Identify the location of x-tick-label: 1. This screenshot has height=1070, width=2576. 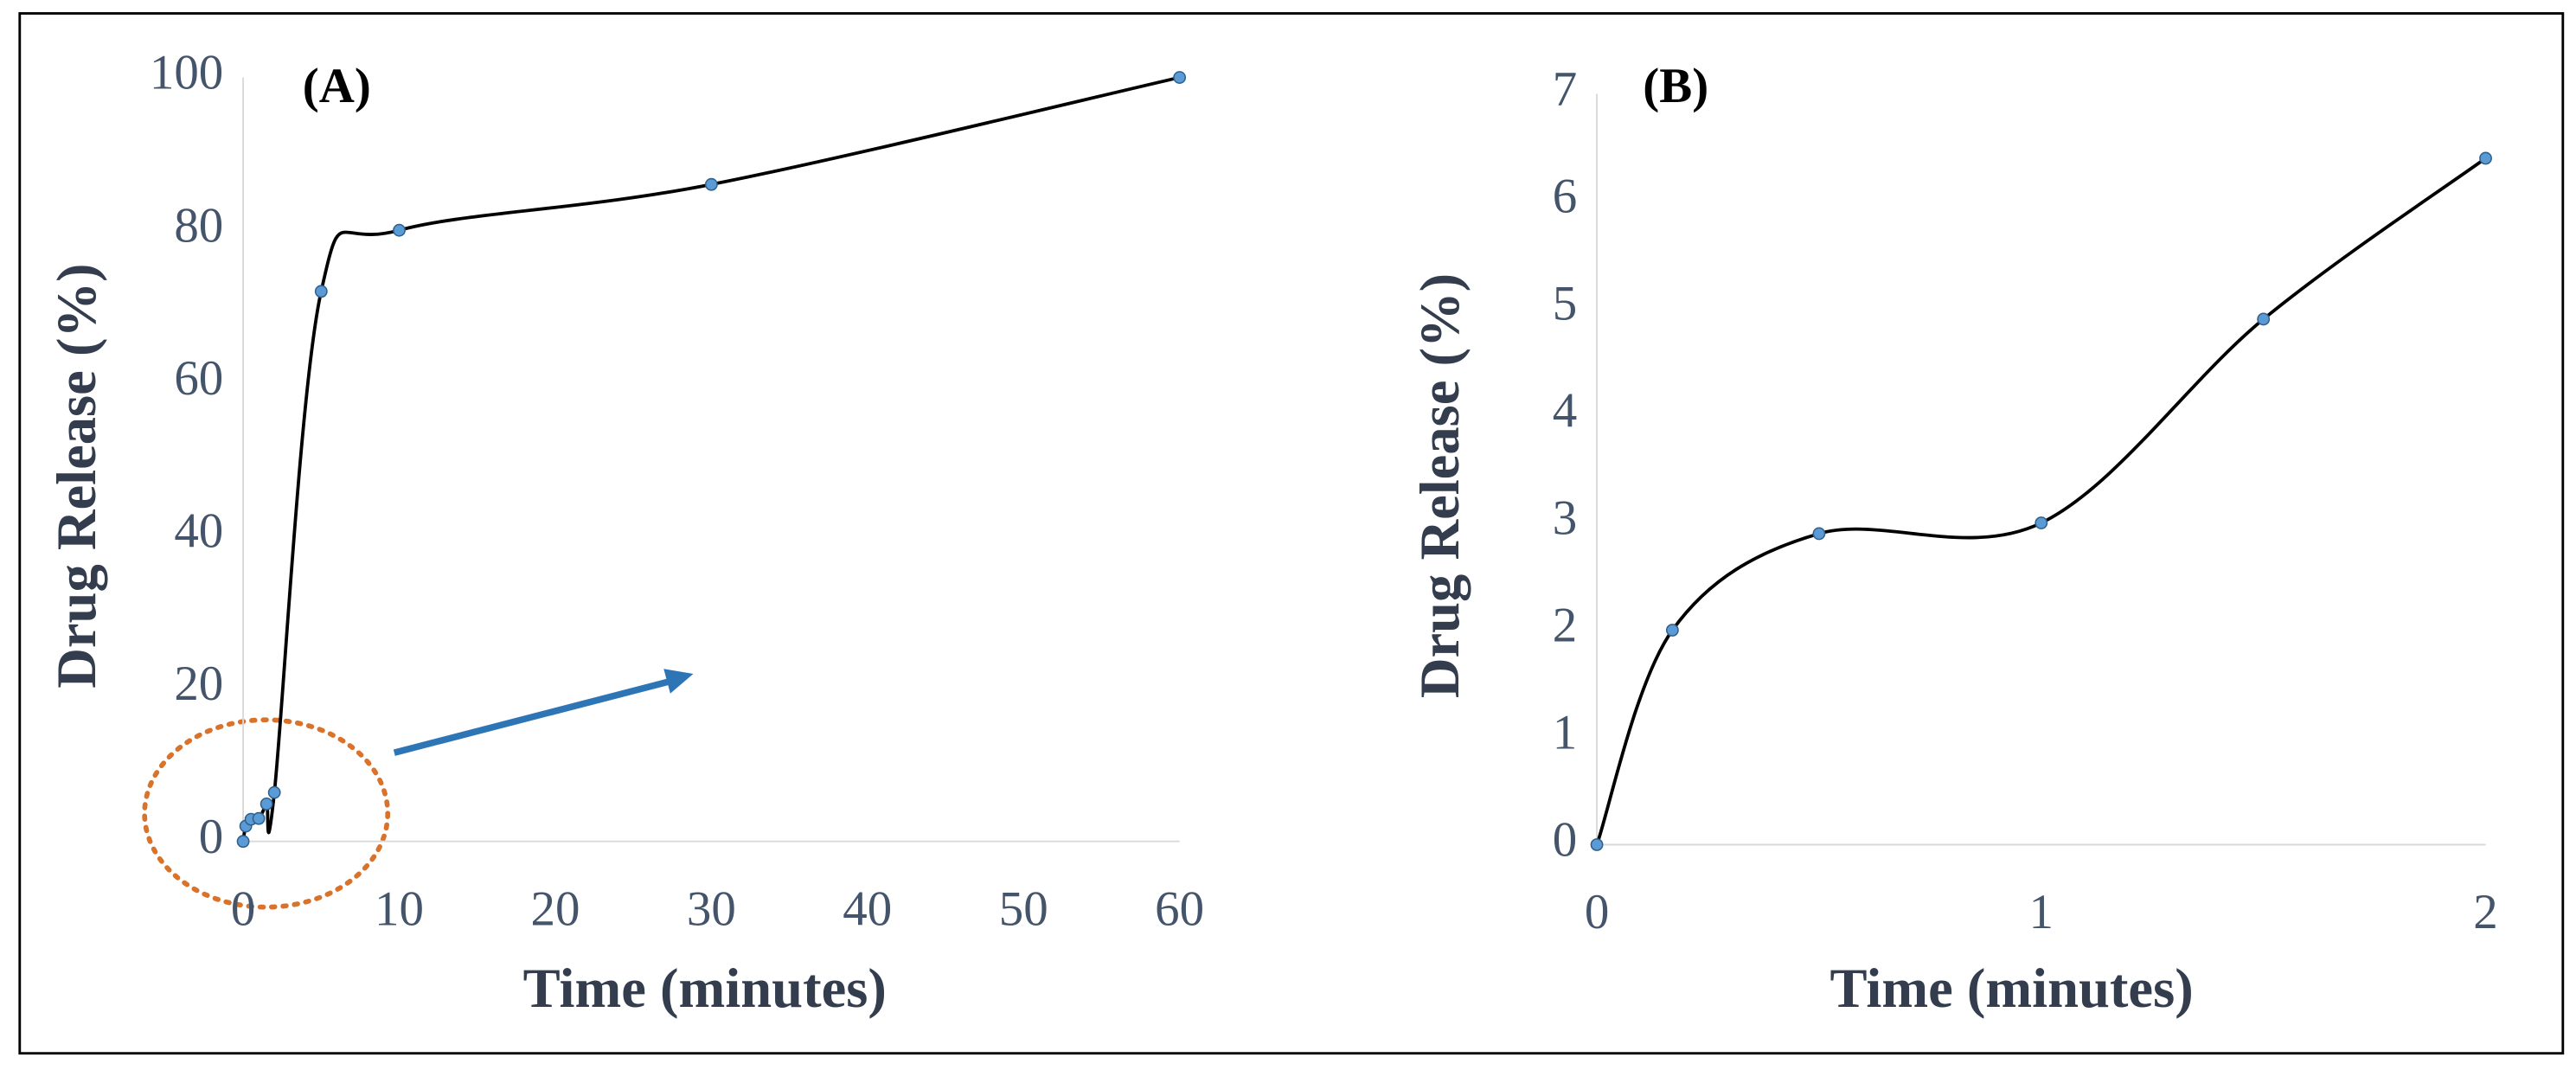
(2041, 912).